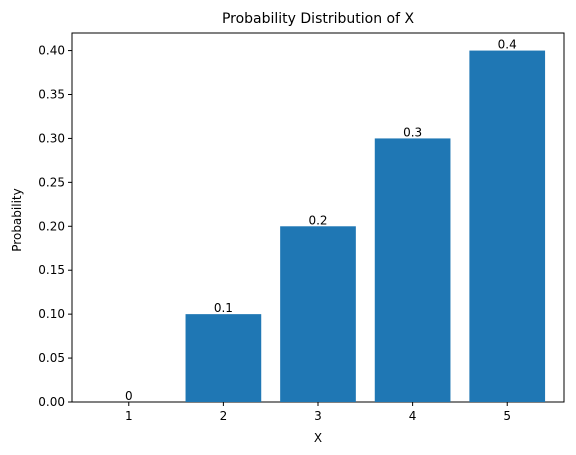  What do you see at coordinates (51, 402) in the screenshot?
I see `y-tick-label: 0.00` at bounding box center [51, 402].